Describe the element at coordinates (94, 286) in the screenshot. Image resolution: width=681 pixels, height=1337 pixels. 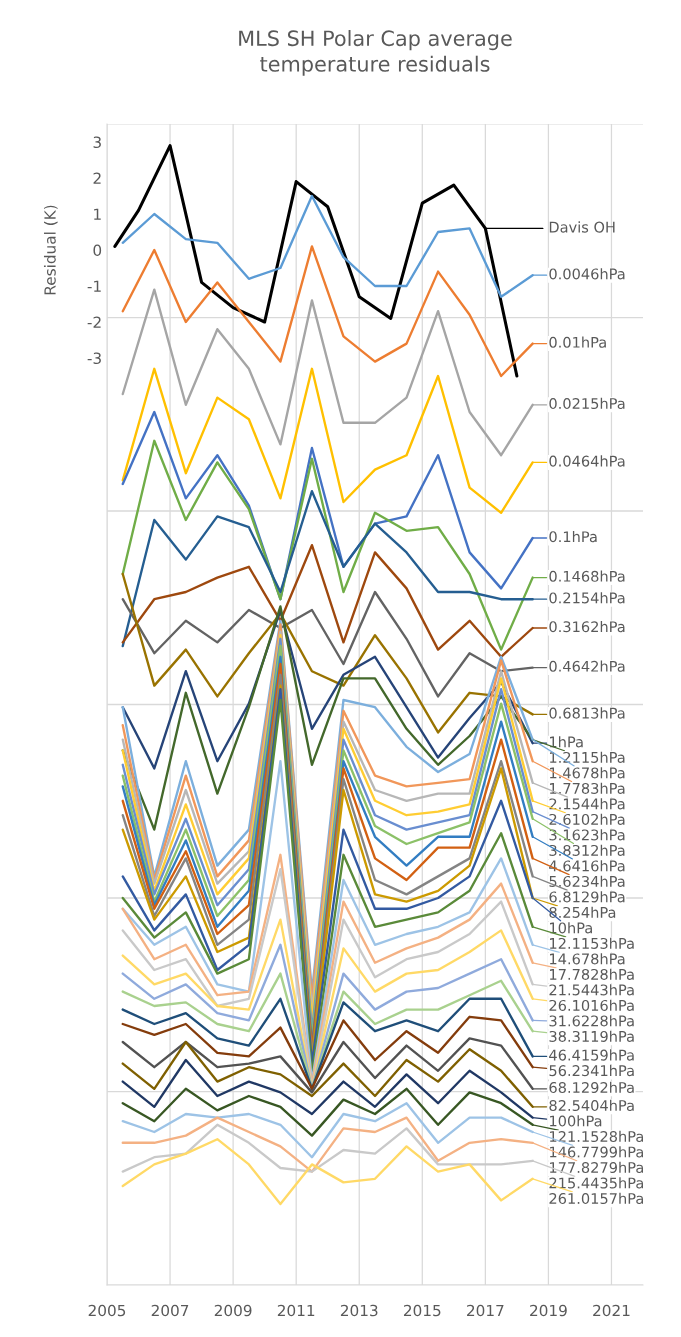
I see `y-tick-label: -1` at that location.